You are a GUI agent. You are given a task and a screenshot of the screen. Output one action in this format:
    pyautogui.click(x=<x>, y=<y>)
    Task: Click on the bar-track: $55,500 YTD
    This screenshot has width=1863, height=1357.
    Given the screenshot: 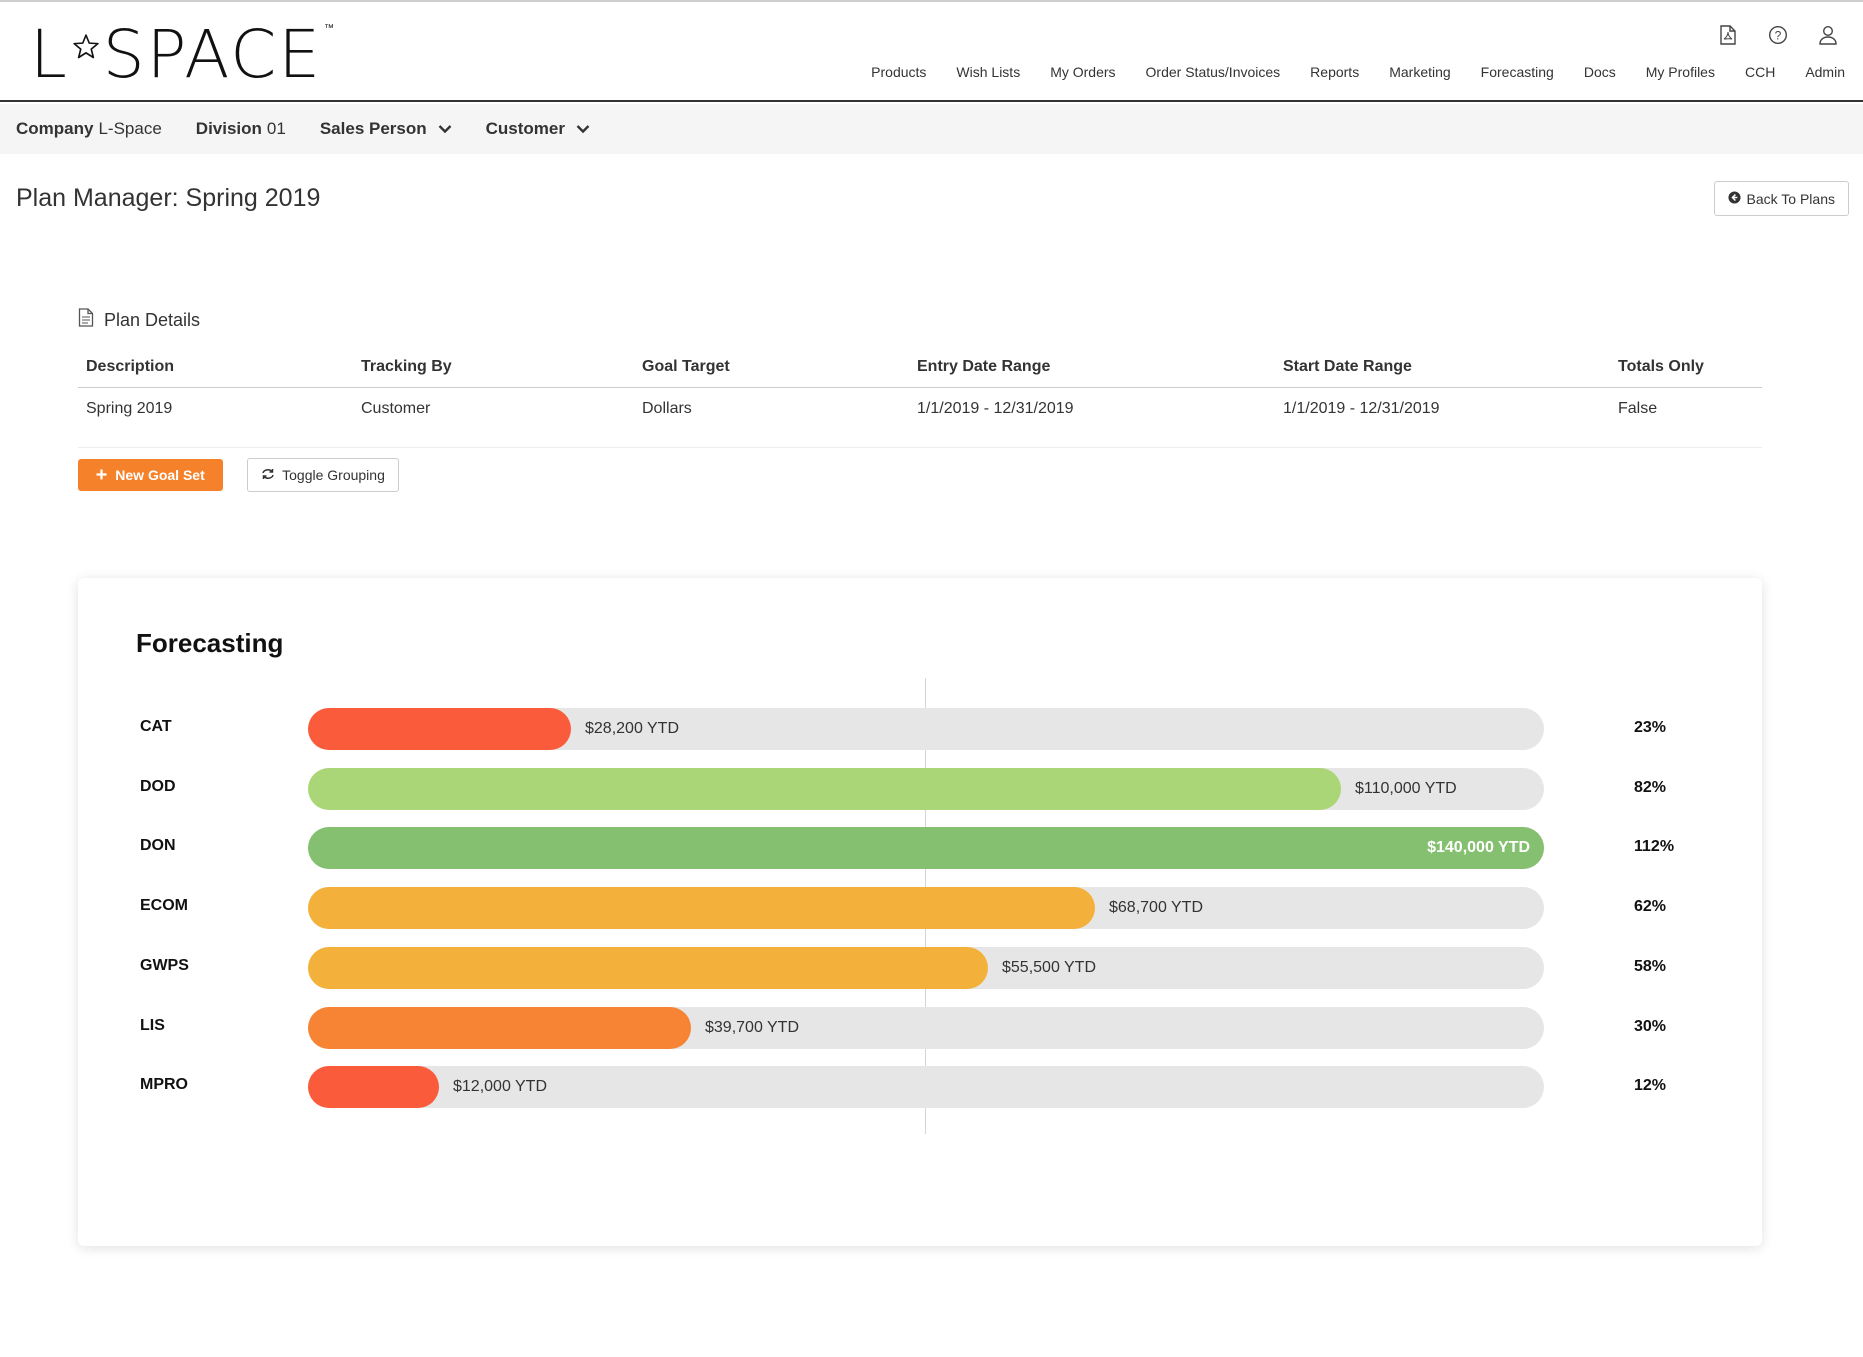 What is the action you would take?
    pyautogui.click(x=926, y=967)
    